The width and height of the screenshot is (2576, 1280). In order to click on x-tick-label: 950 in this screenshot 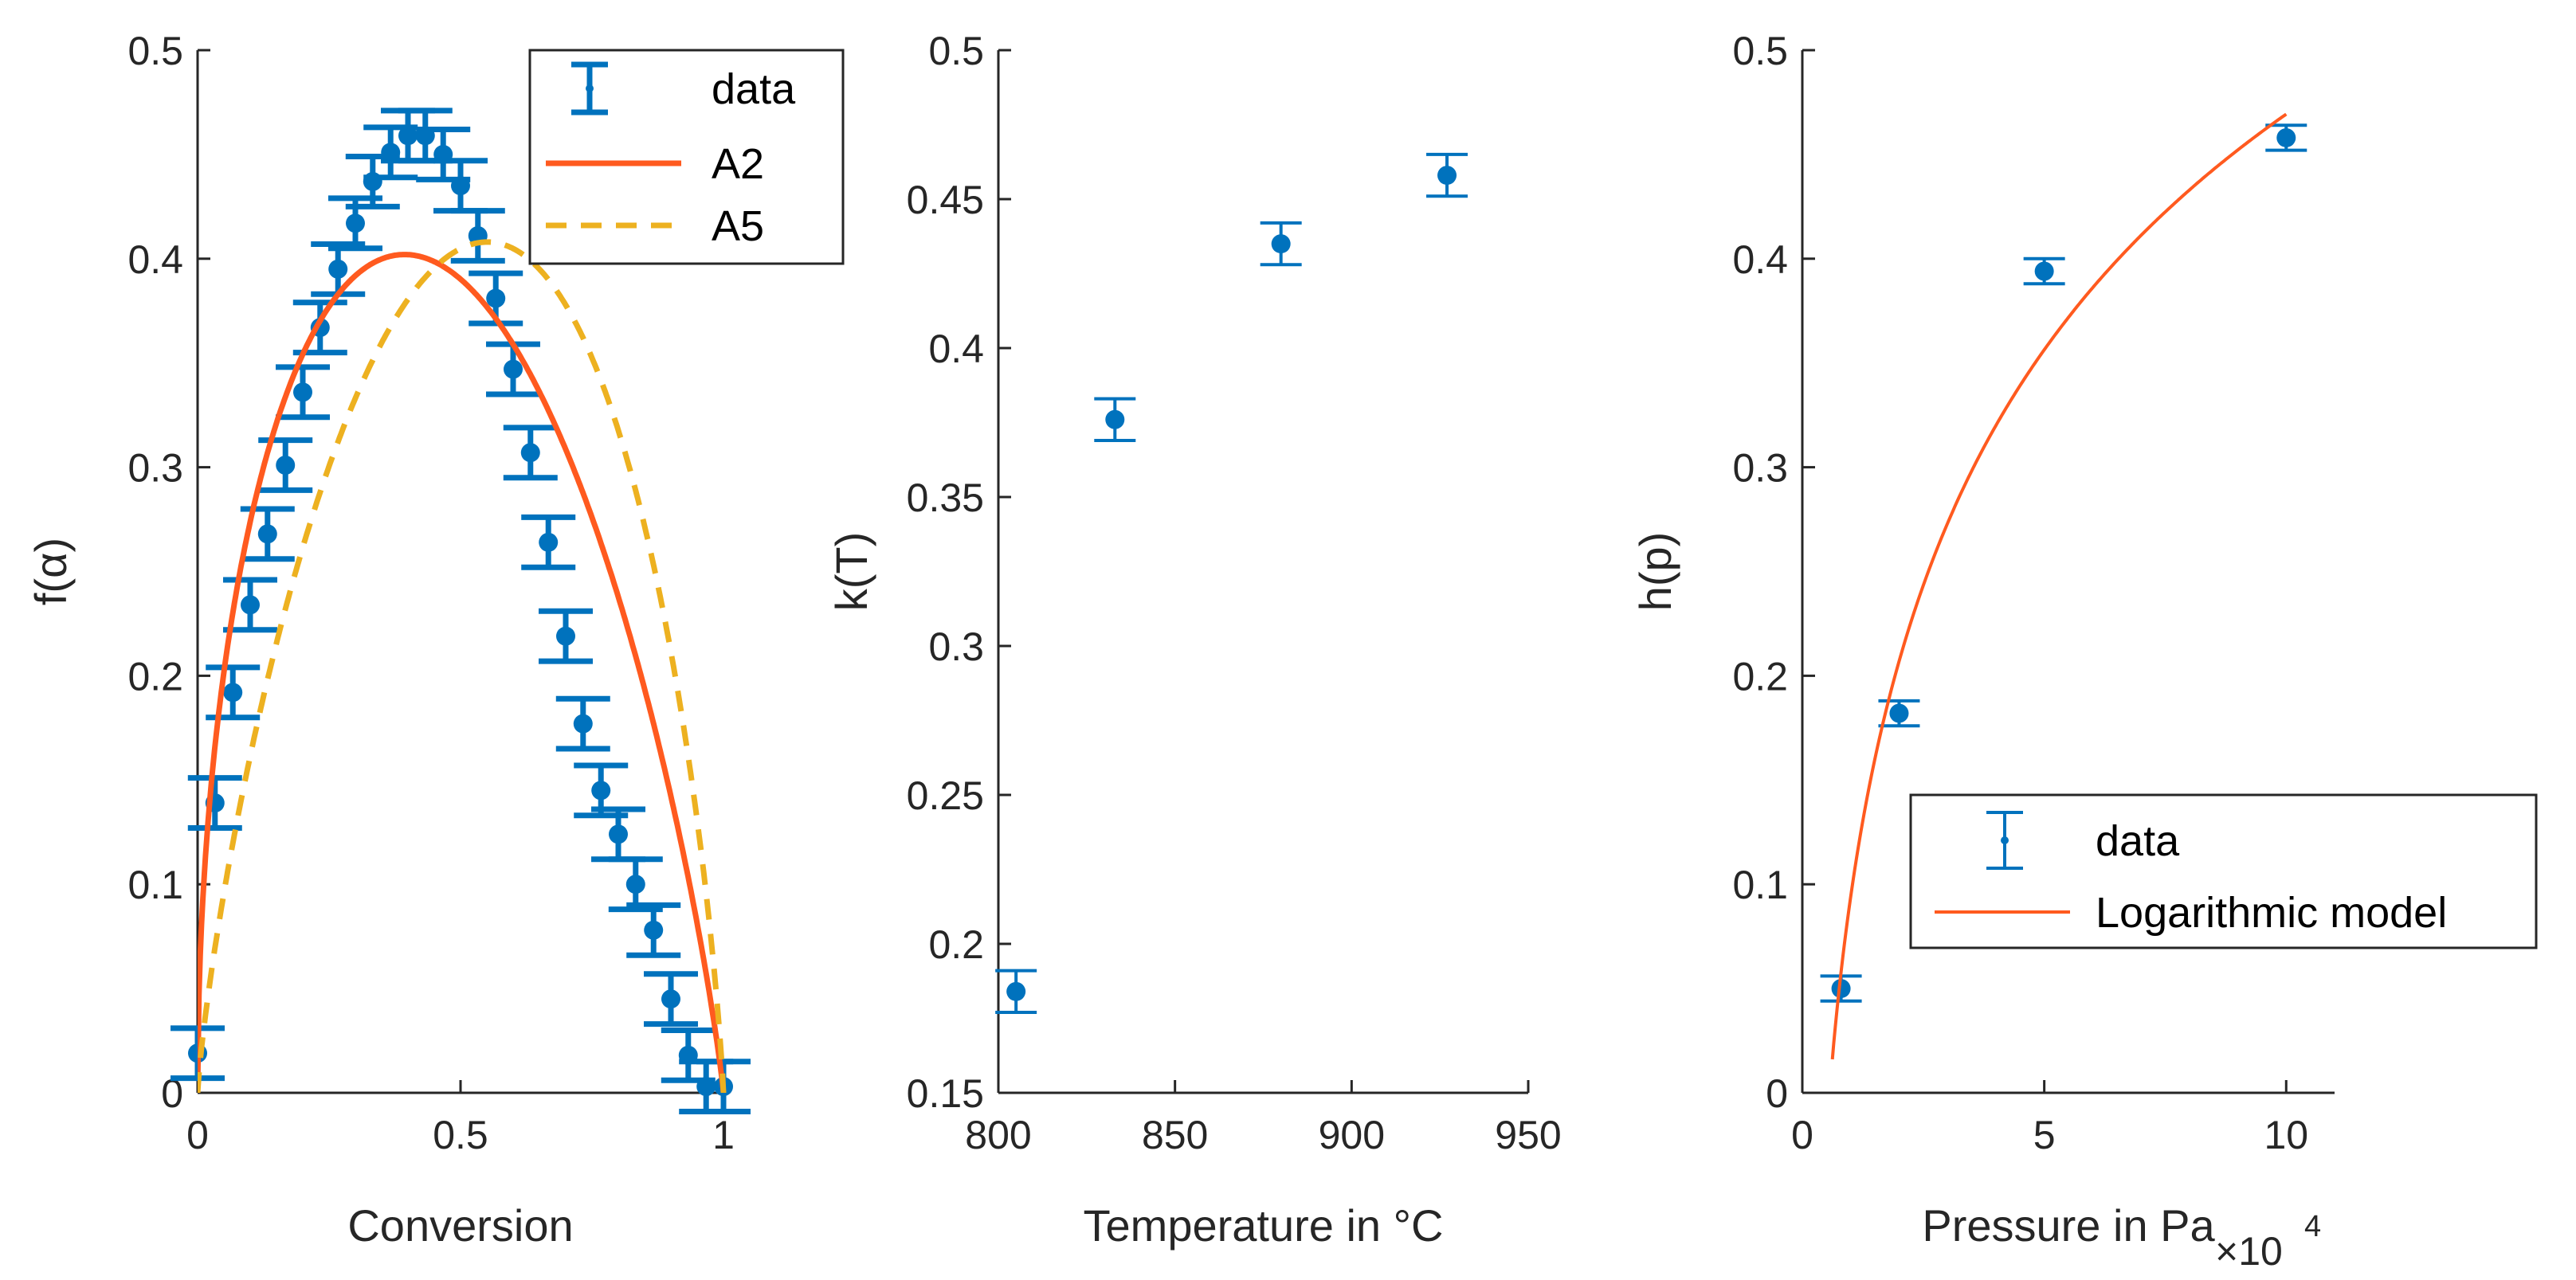, I will do `click(1528, 1135)`.